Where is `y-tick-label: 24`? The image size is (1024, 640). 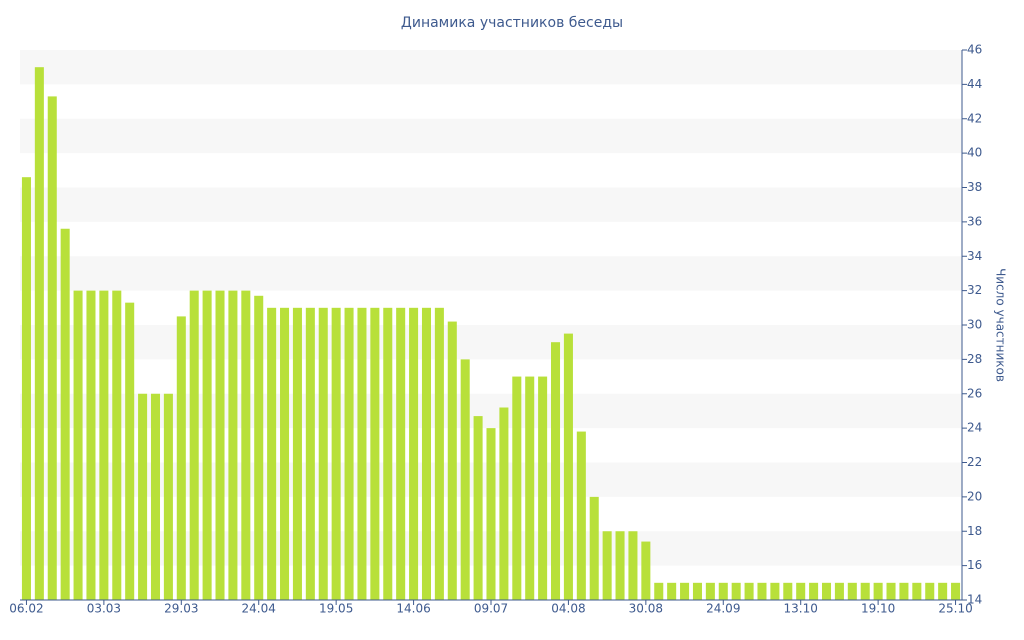
y-tick-label: 24 is located at coordinates (974, 428).